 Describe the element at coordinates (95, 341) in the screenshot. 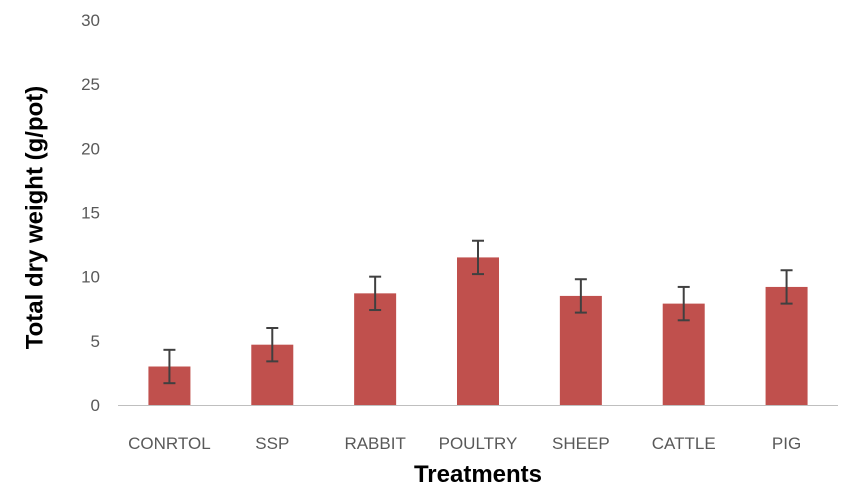

I see `y-tick-label: 5` at that location.